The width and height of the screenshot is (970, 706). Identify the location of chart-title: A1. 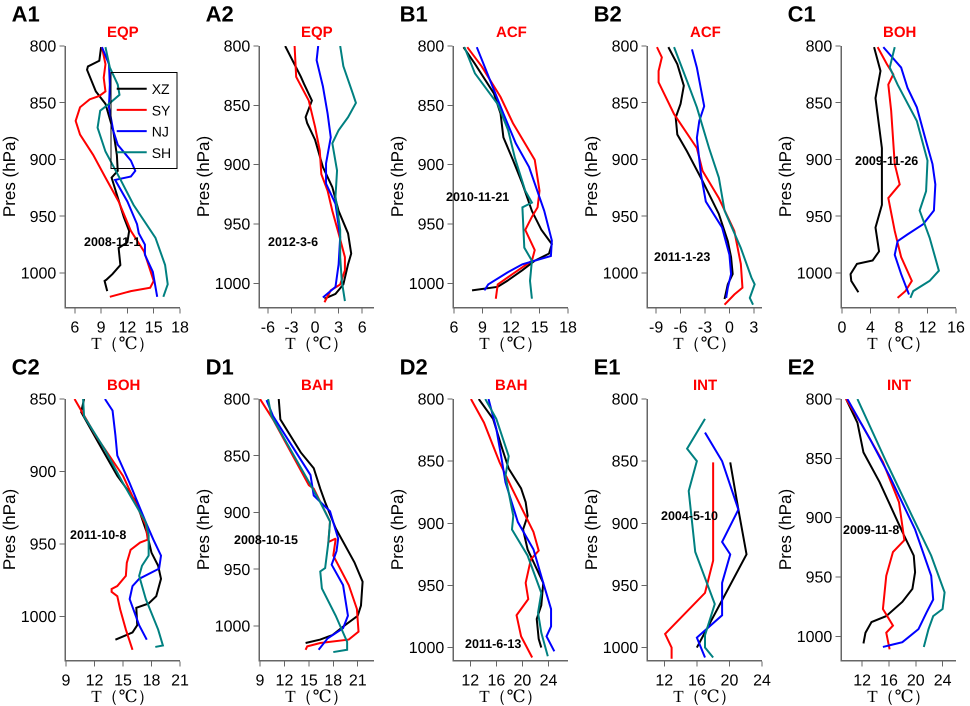
(26, 13).